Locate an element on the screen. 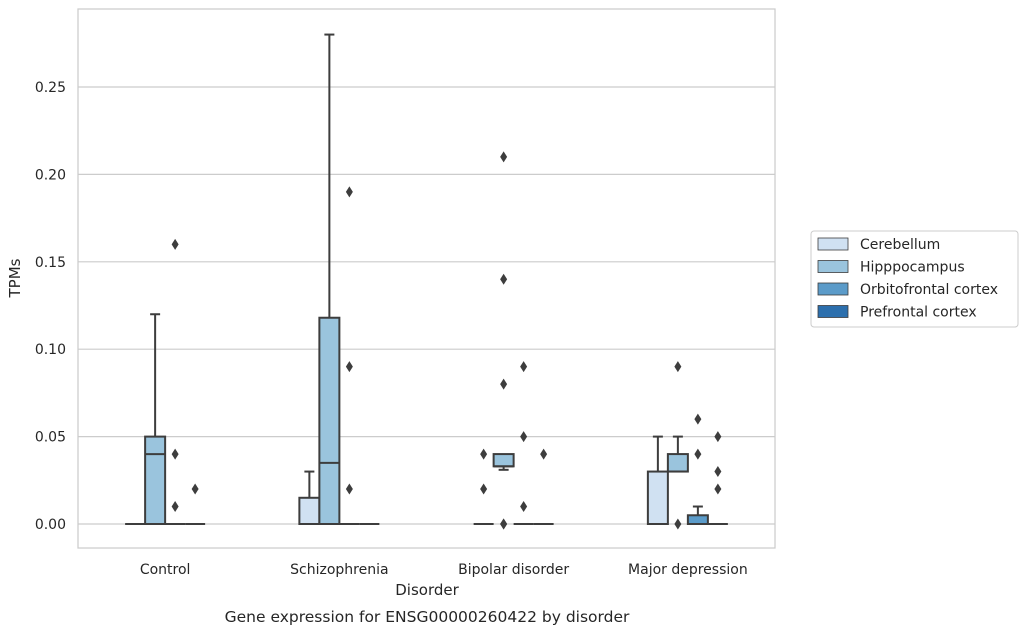 The height and width of the screenshot is (634, 1028). y-tick-label: 0.05 is located at coordinates (50, 438).